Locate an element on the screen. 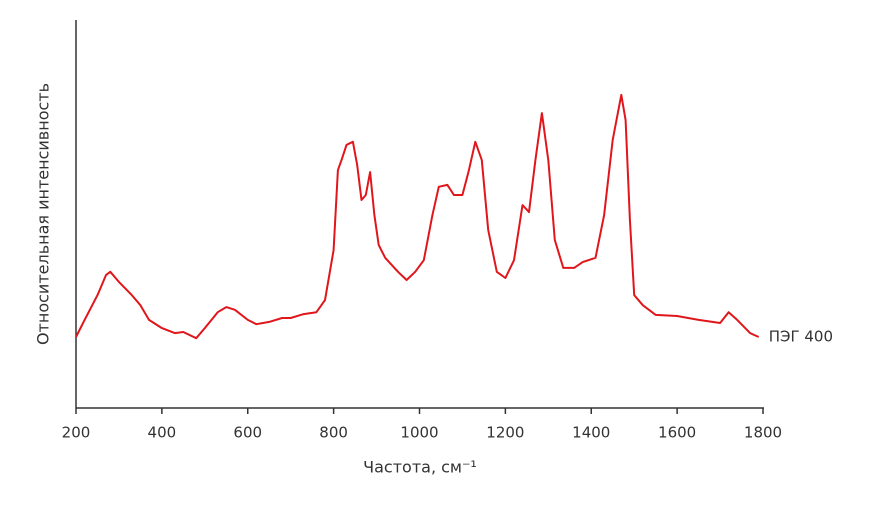  x-tick-label: 600 is located at coordinates (247, 433).